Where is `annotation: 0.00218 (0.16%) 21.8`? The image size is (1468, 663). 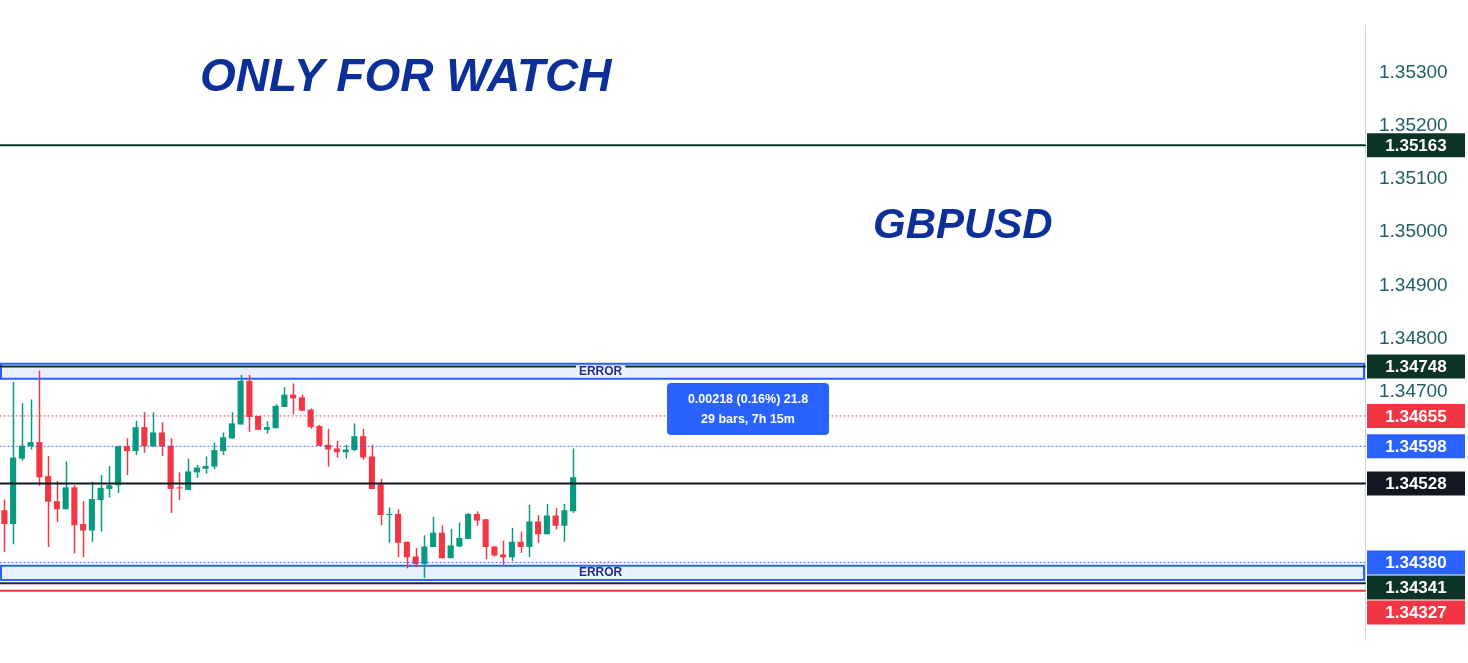
annotation: 0.00218 (0.16%) 21.8 is located at coordinates (748, 399).